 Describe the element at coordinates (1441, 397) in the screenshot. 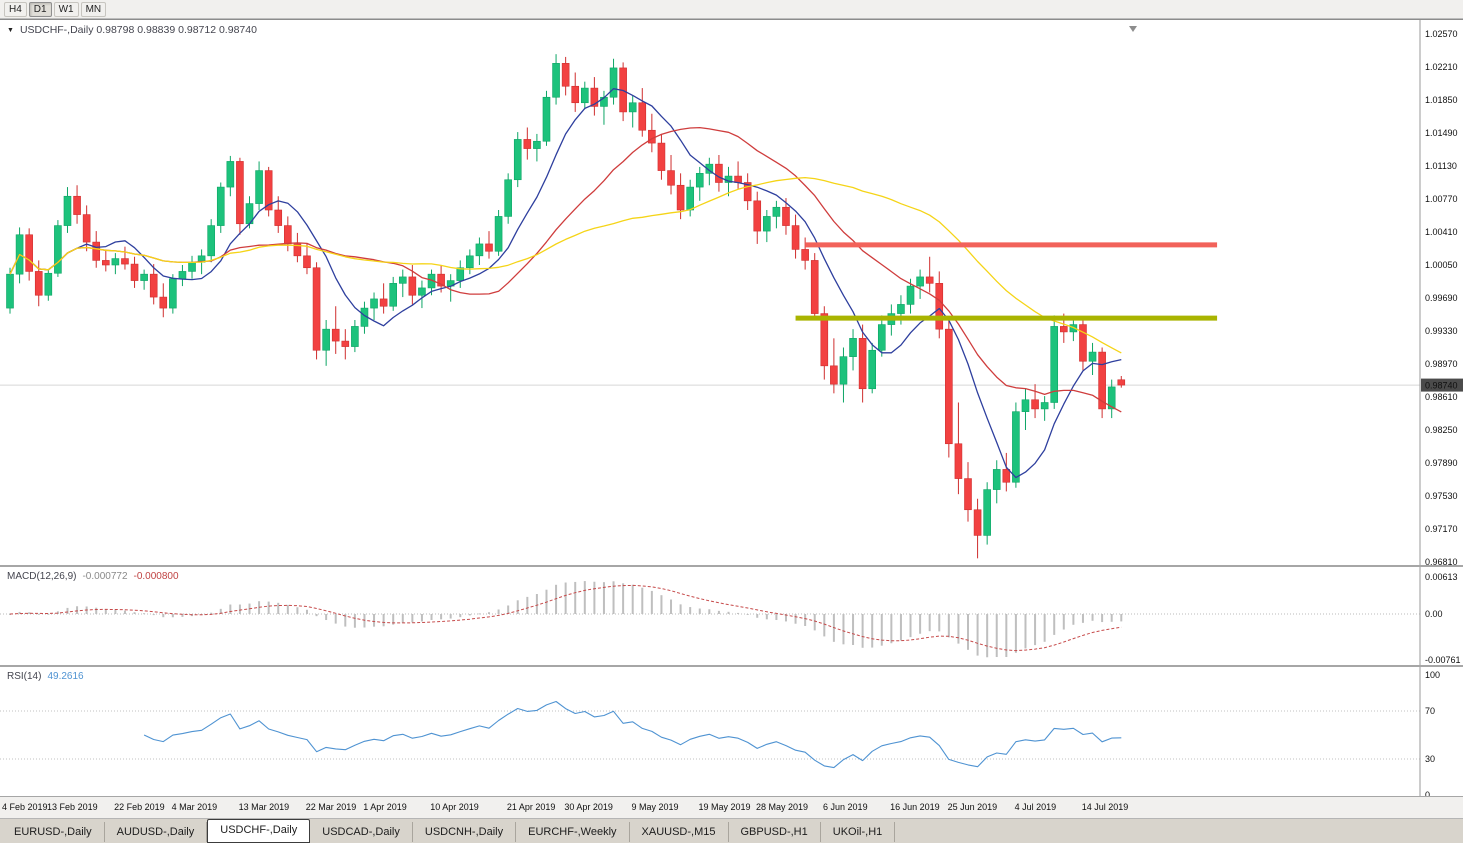

I see `svg-text: 0.98610` at that location.